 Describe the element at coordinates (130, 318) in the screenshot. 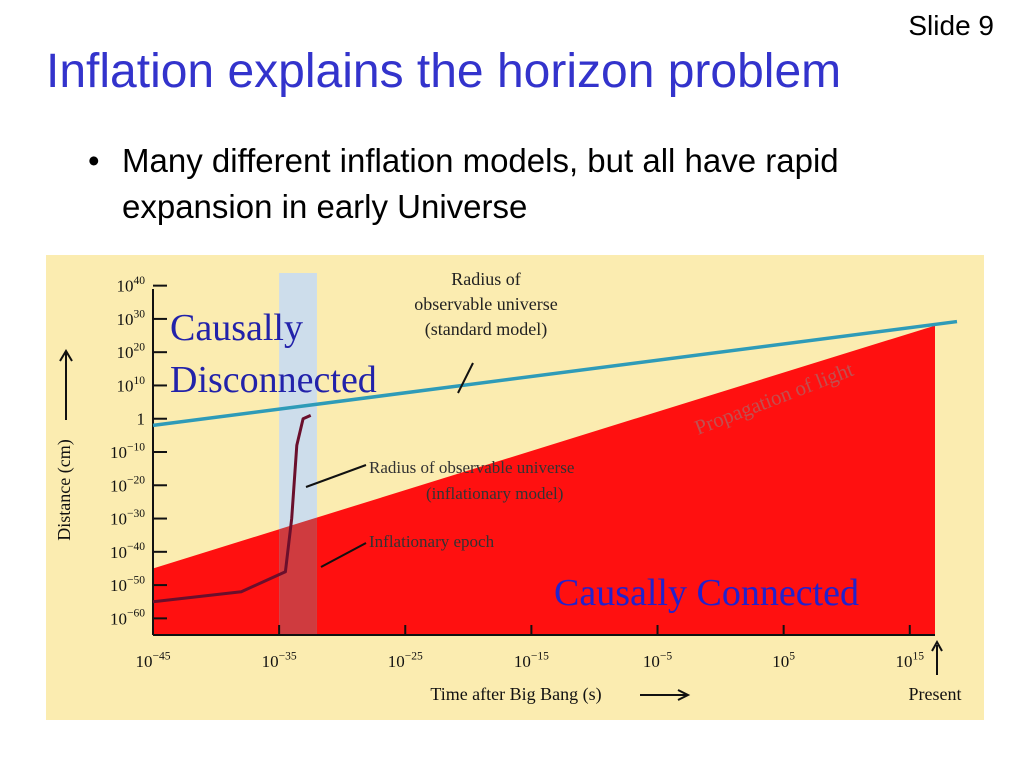

I see `y-tick-label: 1030` at that location.